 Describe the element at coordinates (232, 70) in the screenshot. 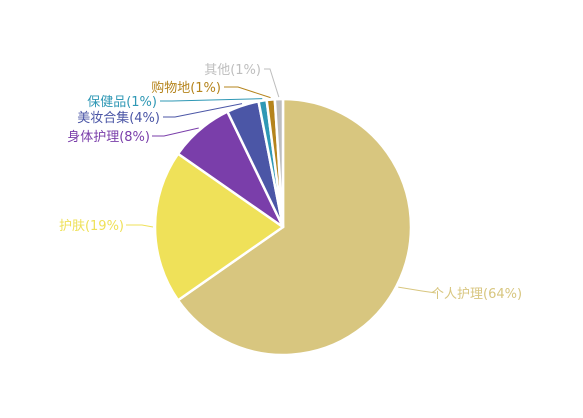

I see `slice-label-7: 其他(1%)` at that location.